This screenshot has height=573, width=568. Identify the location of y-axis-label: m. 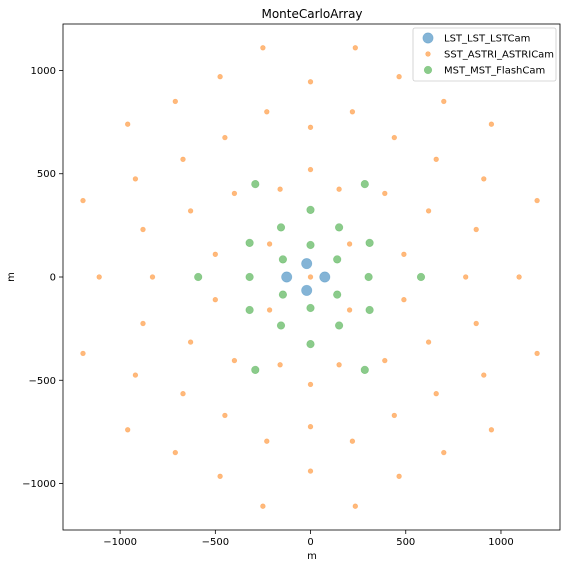
(11, 277).